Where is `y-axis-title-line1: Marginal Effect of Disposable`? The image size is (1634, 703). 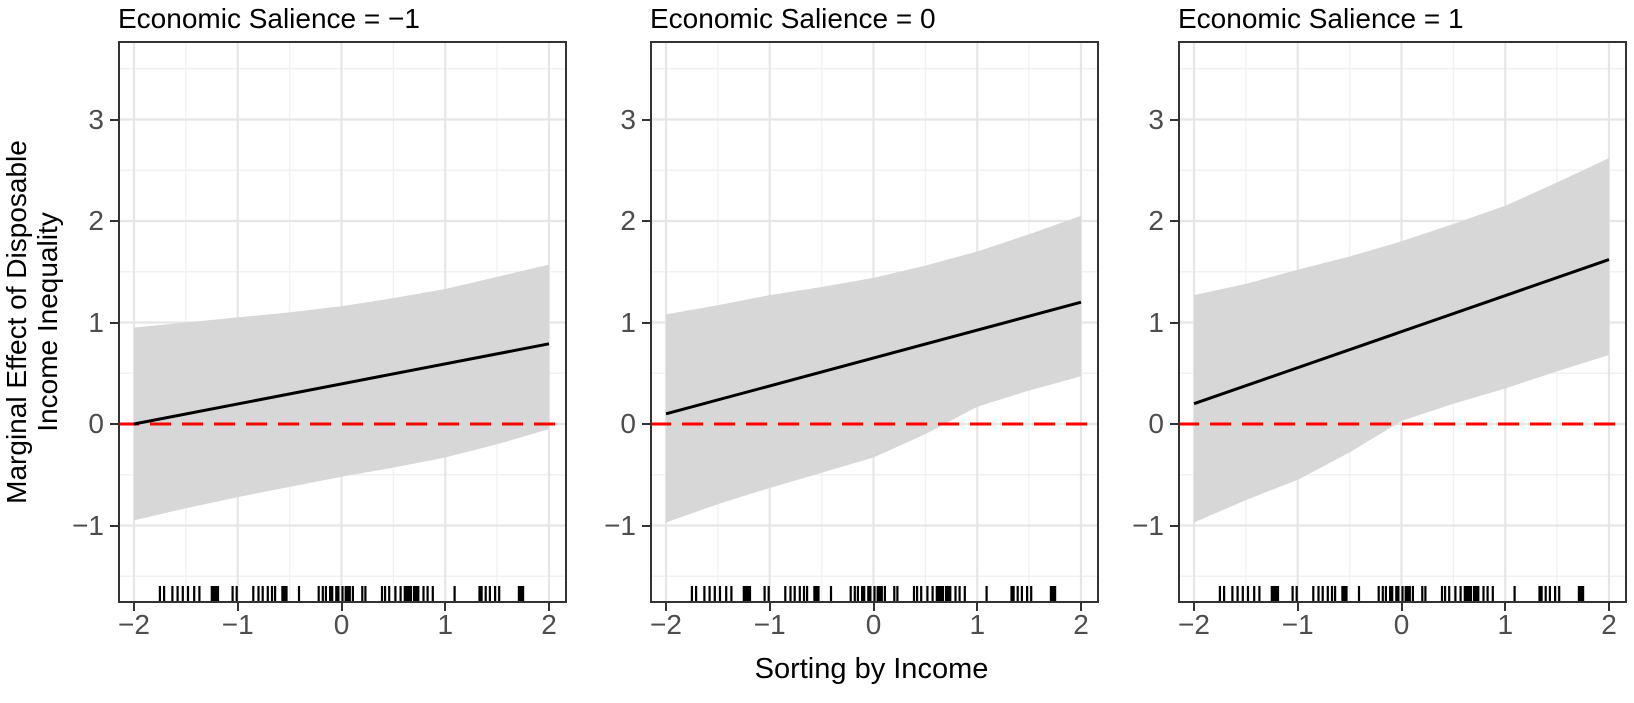
y-axis-title-line1: Marginal Effect of Disposable is located at coordinates (16, 322).